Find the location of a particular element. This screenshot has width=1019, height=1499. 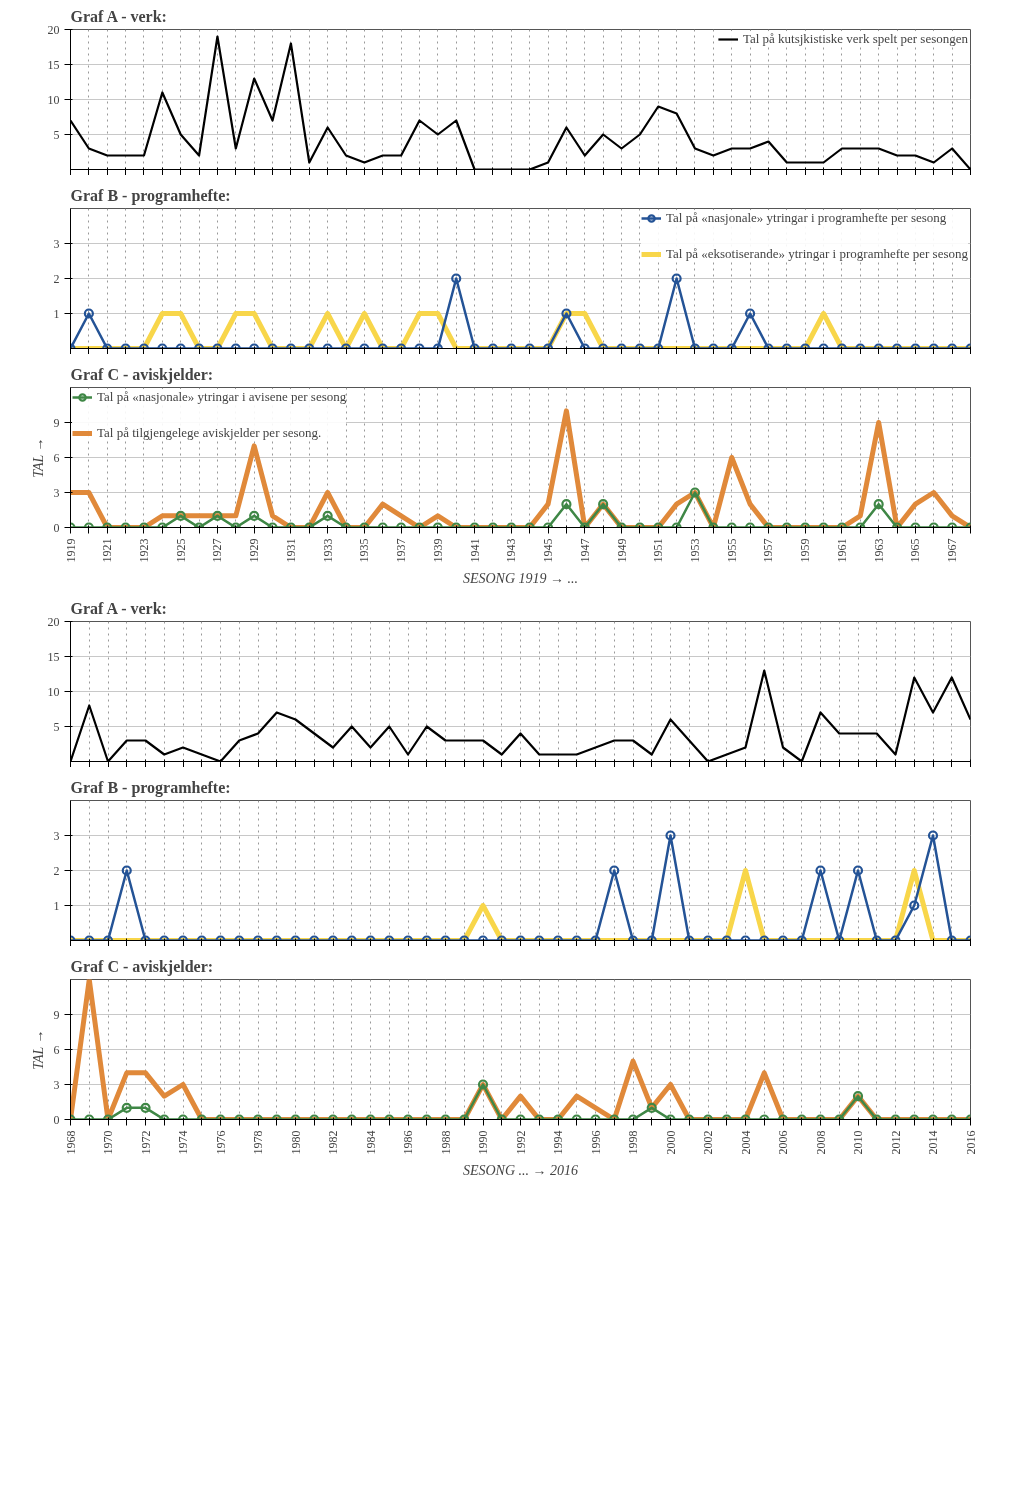

legend-label: Tal på «nasjonale» ytringar i programhefte per sesong is located at coordinates (806, 218).